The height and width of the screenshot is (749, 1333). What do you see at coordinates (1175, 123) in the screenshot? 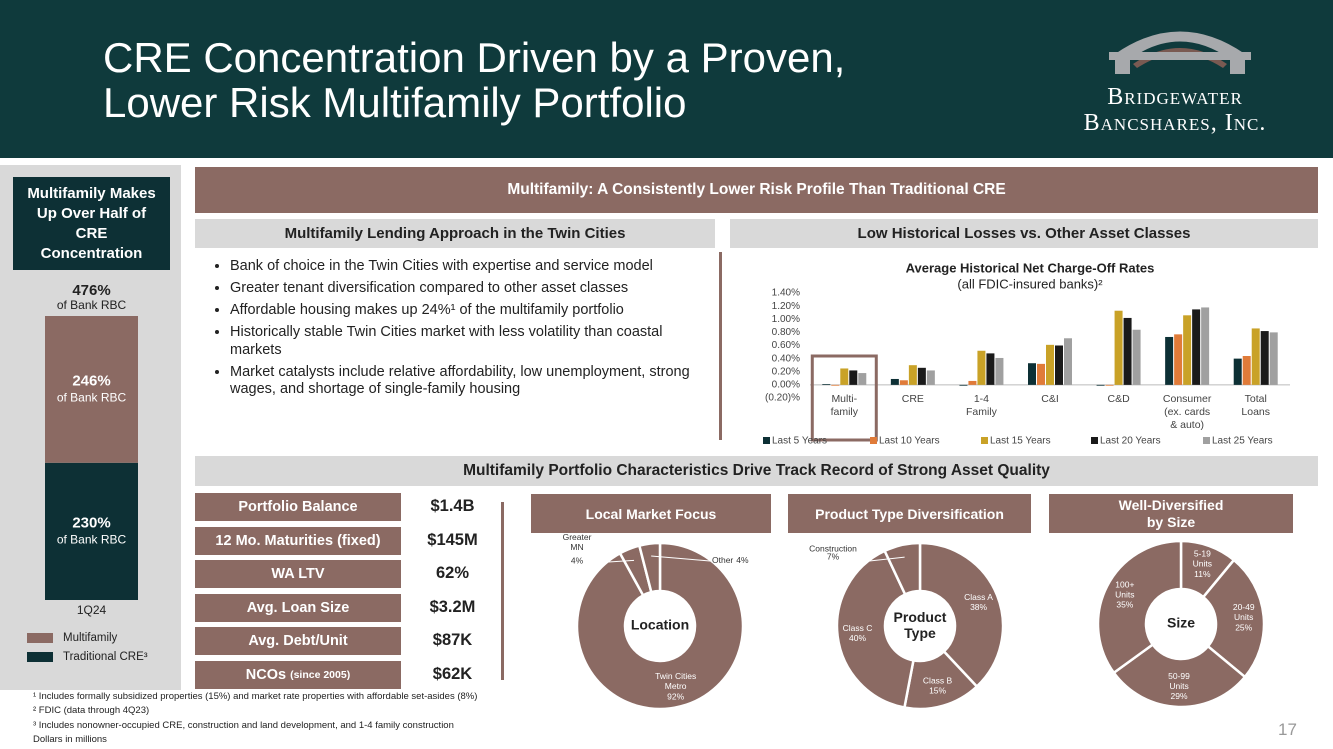
I see `logo-text: Bancshares, Inc.` at bounding box center [1175, 123].